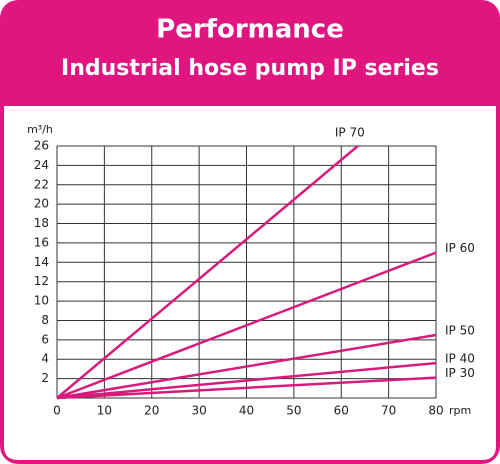 Image resolution: width=500 pixels, height=464 pixels. Describe the element at coordinates (57, 411) in the screenshot. I see `x-tick-label: 0` at that location.